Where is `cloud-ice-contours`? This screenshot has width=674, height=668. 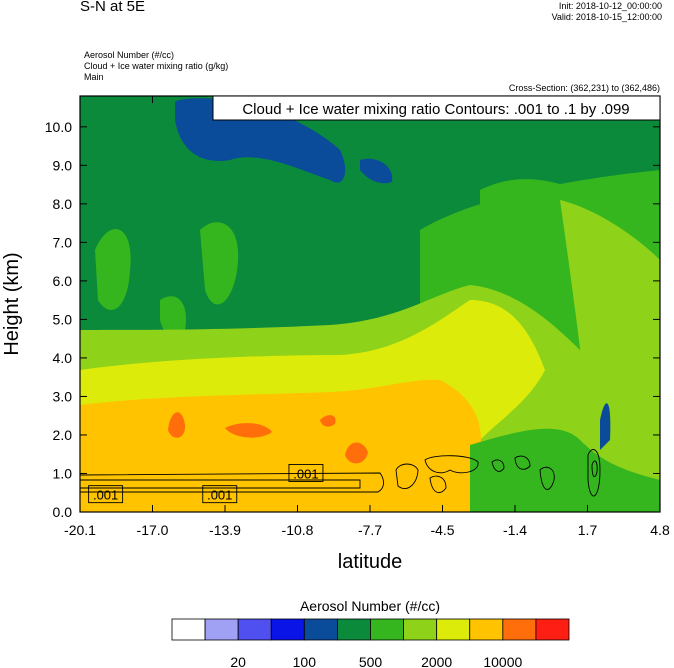
cloud-ice-contours is located at coordinates (340, 473).